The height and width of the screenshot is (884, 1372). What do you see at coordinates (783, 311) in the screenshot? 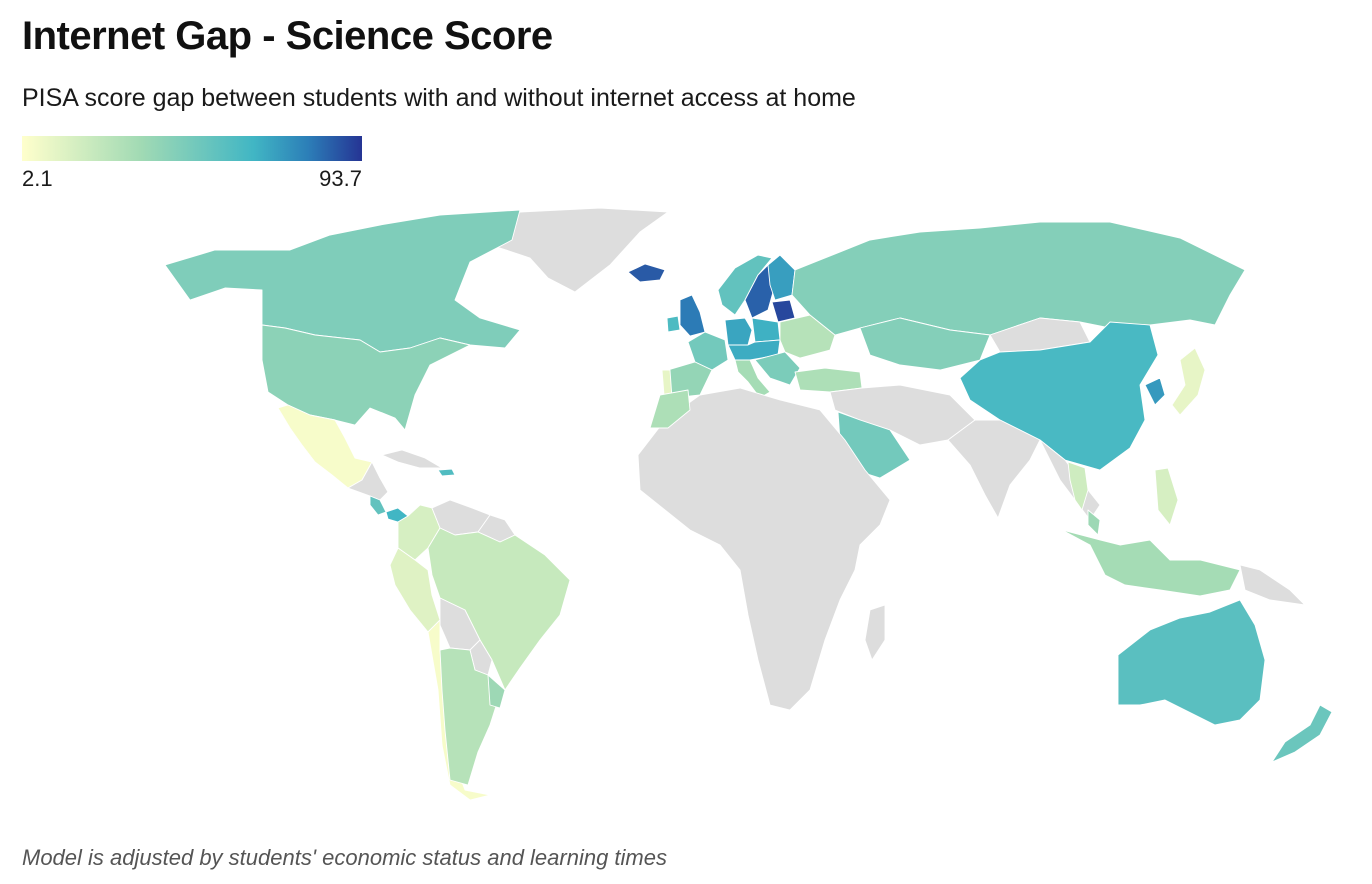
I see `country-baltics: Baltic States` at bounding box center [783, 311].